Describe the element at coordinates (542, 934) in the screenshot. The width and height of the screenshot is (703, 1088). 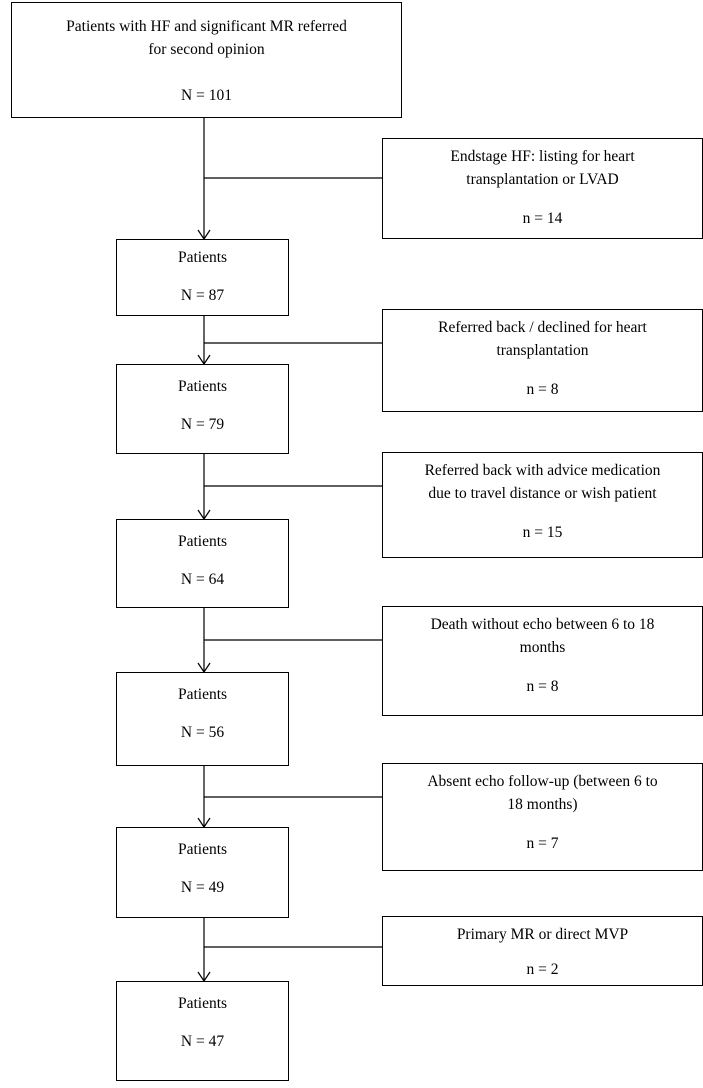
I see `exclusion-line1: Primary MR or direct MVP` at that location.